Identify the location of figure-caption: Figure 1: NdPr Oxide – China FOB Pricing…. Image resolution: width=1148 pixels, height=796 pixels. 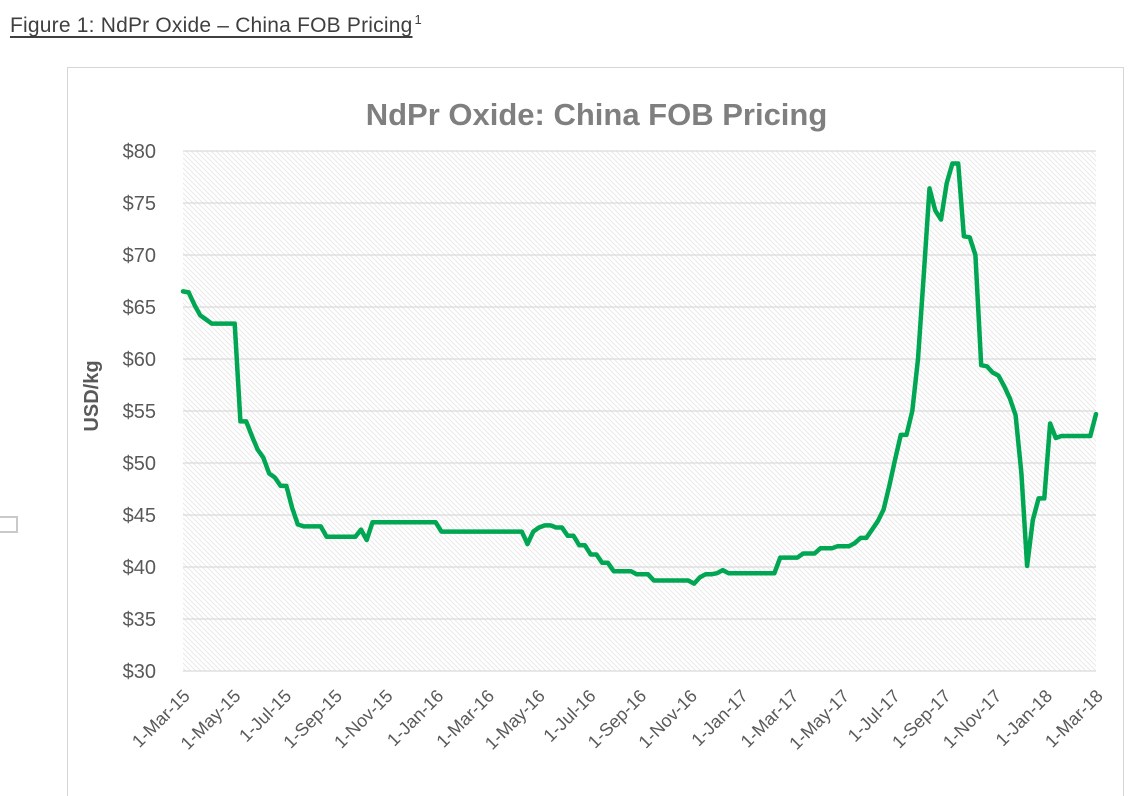
(216, 25).